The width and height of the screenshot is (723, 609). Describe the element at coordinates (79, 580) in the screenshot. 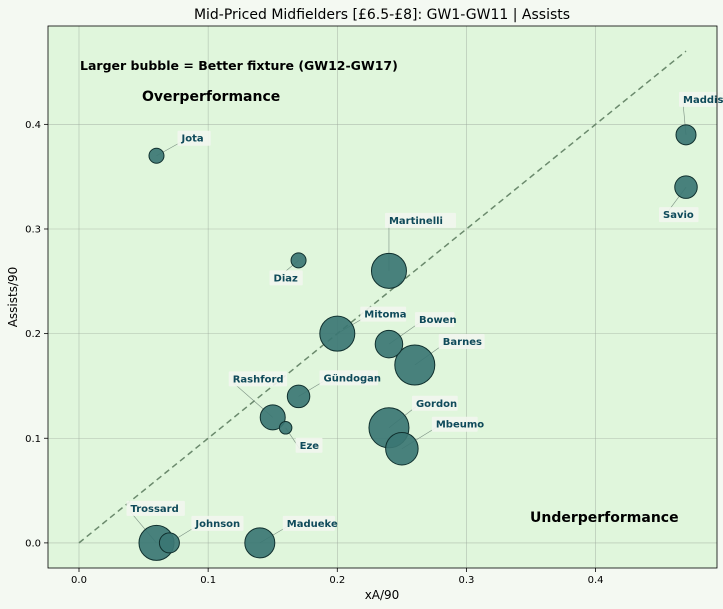

I see `x-tick-label: 0.0` at that location.